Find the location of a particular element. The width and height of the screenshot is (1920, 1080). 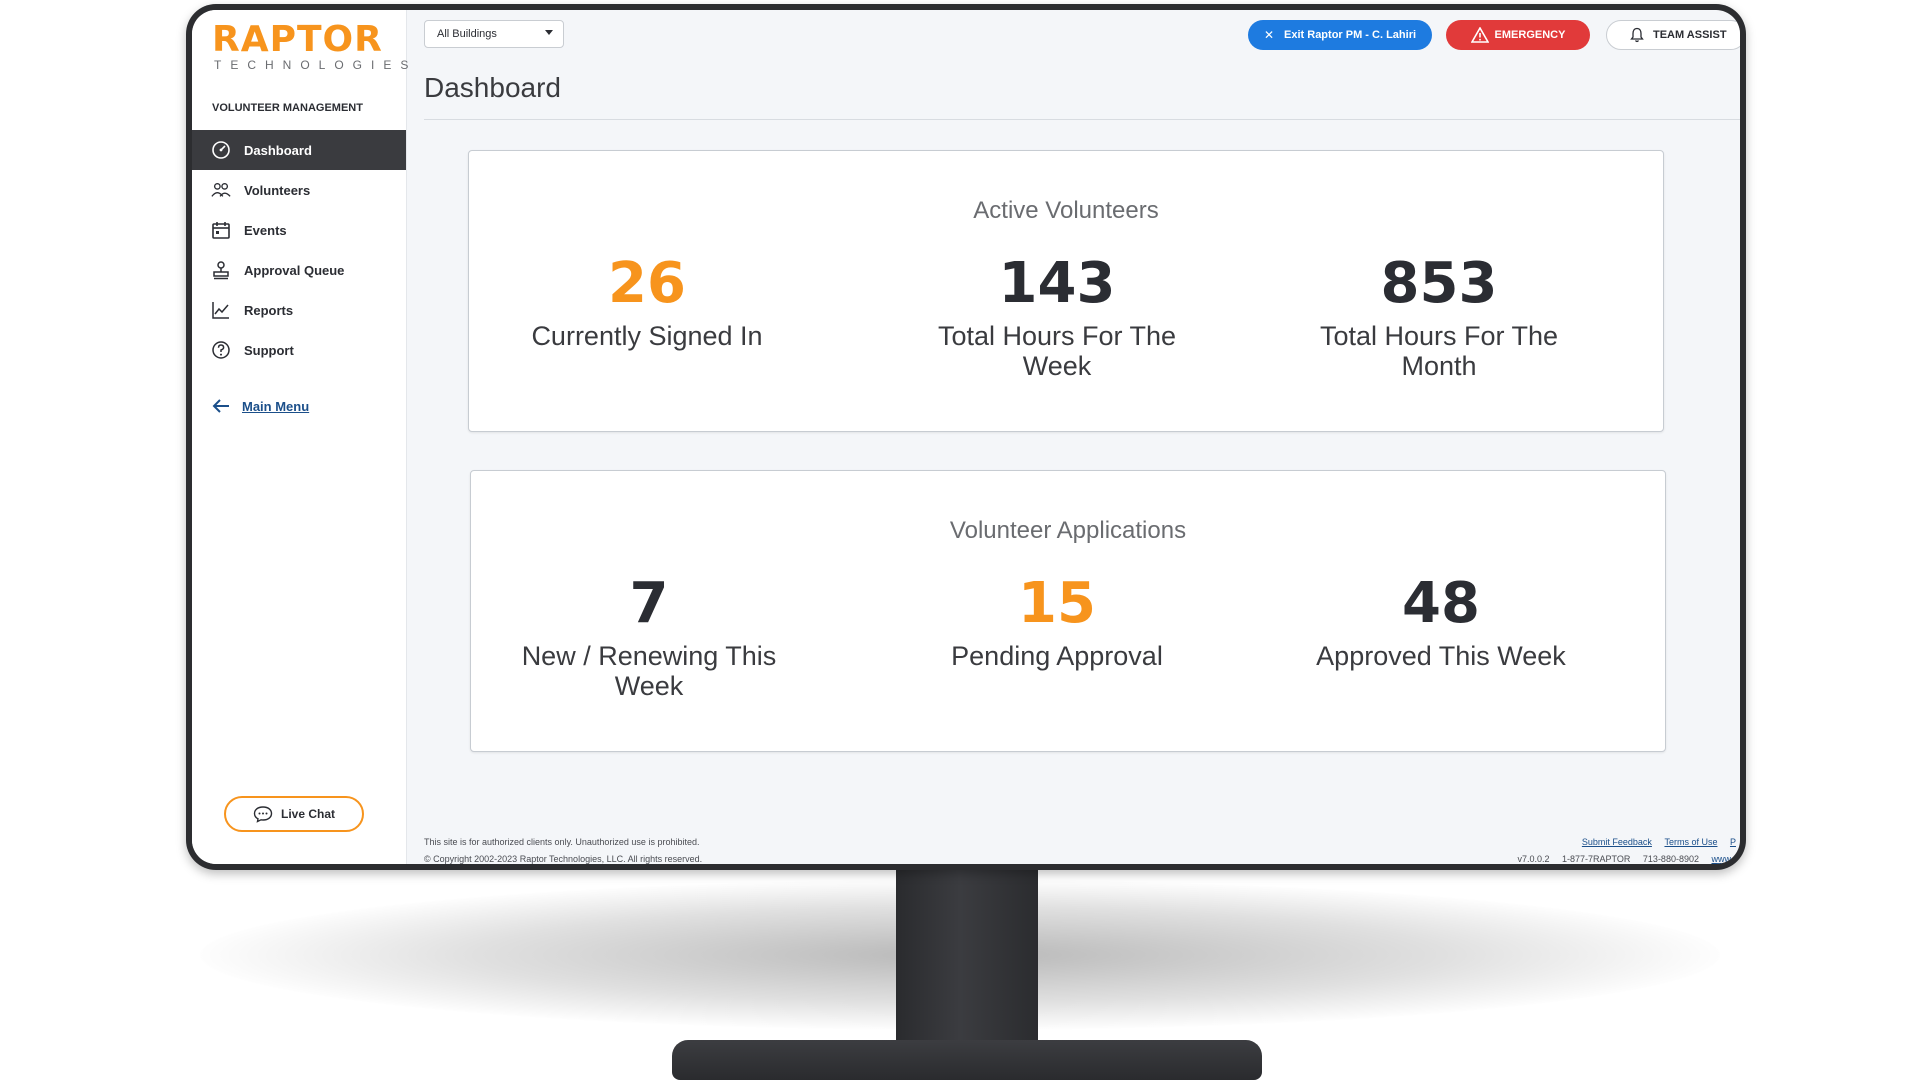

team-assist-button: TEAM ASSIST is located at coordinates (1673, 35).